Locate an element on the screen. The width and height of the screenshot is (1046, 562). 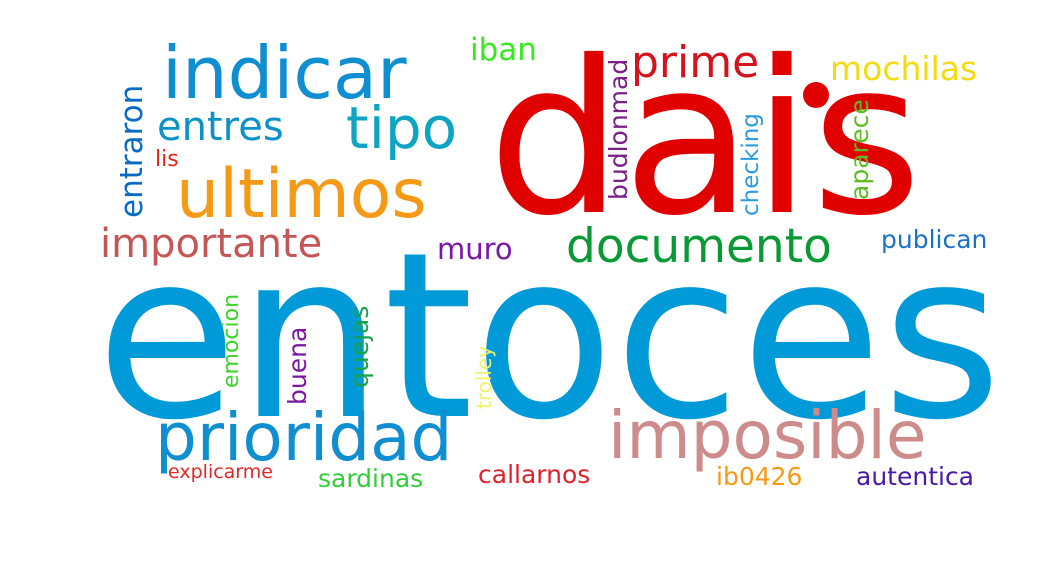
word-buena: buena is located at coordinates (297, 366).